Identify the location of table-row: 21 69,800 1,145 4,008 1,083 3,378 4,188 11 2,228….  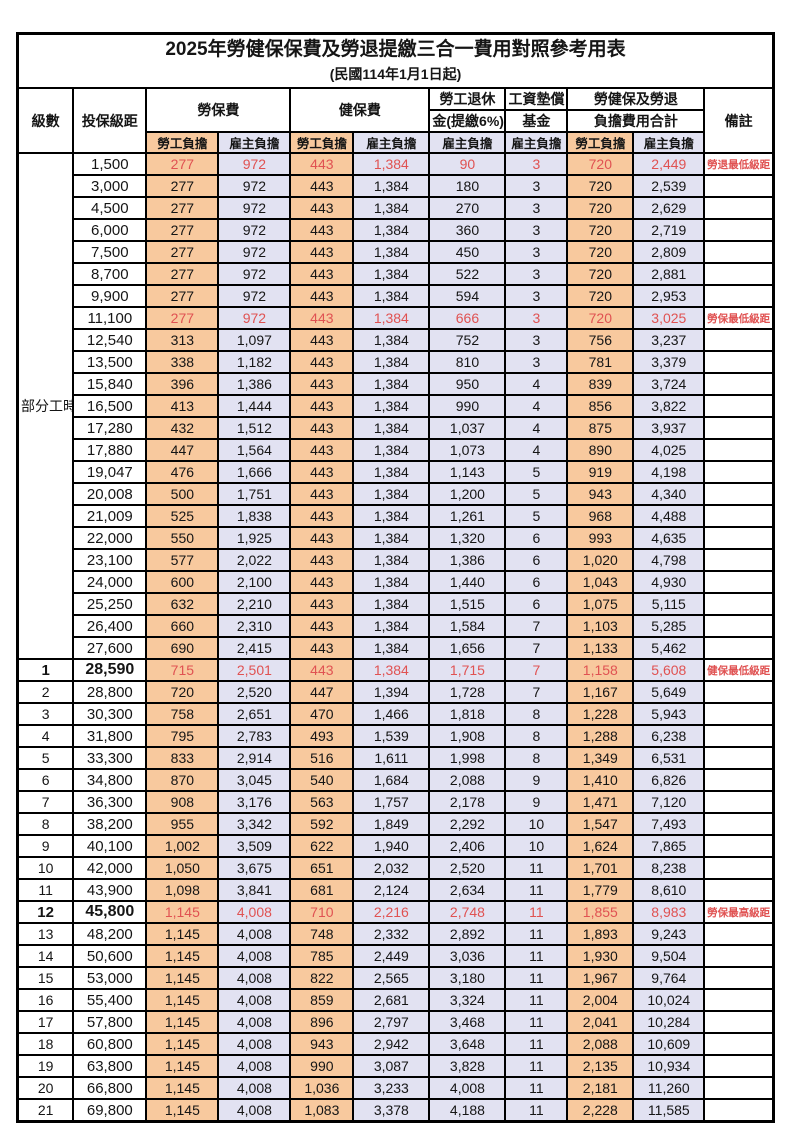
(395, 1110).